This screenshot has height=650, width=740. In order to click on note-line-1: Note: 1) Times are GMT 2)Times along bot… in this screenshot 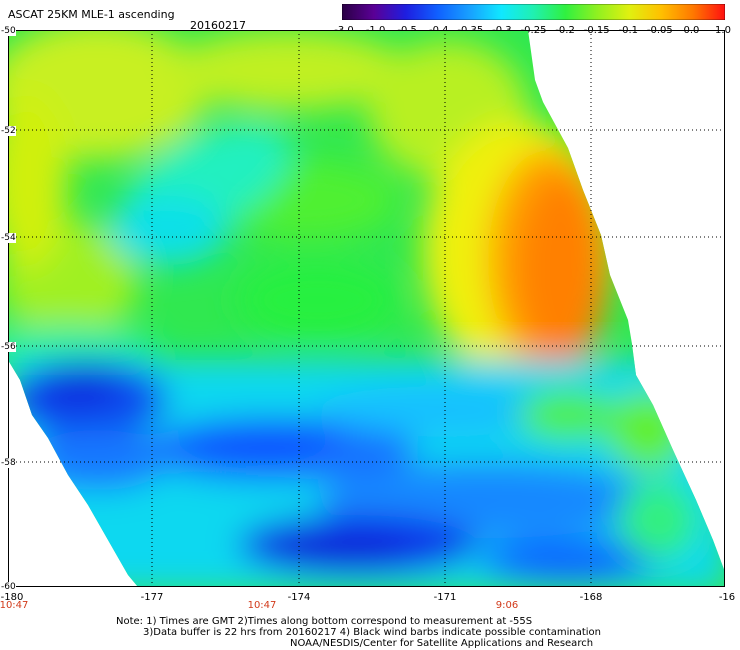, I will do `click(324, 621)`.